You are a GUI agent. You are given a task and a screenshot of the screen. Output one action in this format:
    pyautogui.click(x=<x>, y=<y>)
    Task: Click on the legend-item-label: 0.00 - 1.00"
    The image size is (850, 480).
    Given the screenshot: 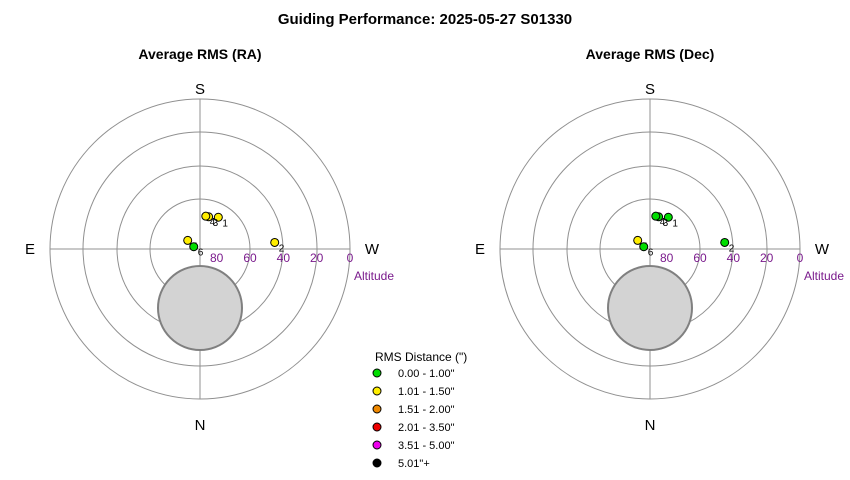 What is the action you would take?
    pyautogui.click(x=426, y=374)
    